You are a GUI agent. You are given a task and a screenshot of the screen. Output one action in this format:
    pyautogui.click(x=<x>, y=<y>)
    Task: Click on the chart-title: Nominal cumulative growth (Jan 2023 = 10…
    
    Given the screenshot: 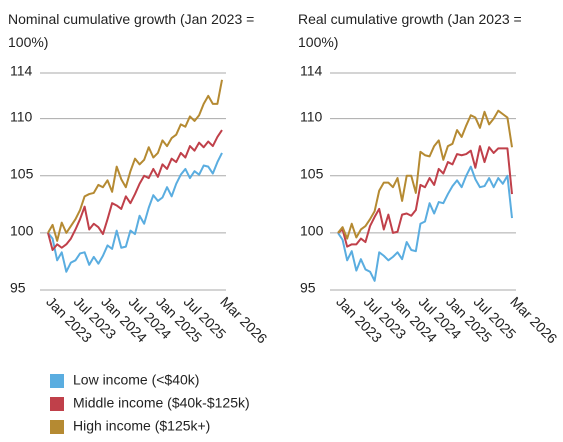 What is the action you would take?
    pyautogui.click(x=131, y=30)
    